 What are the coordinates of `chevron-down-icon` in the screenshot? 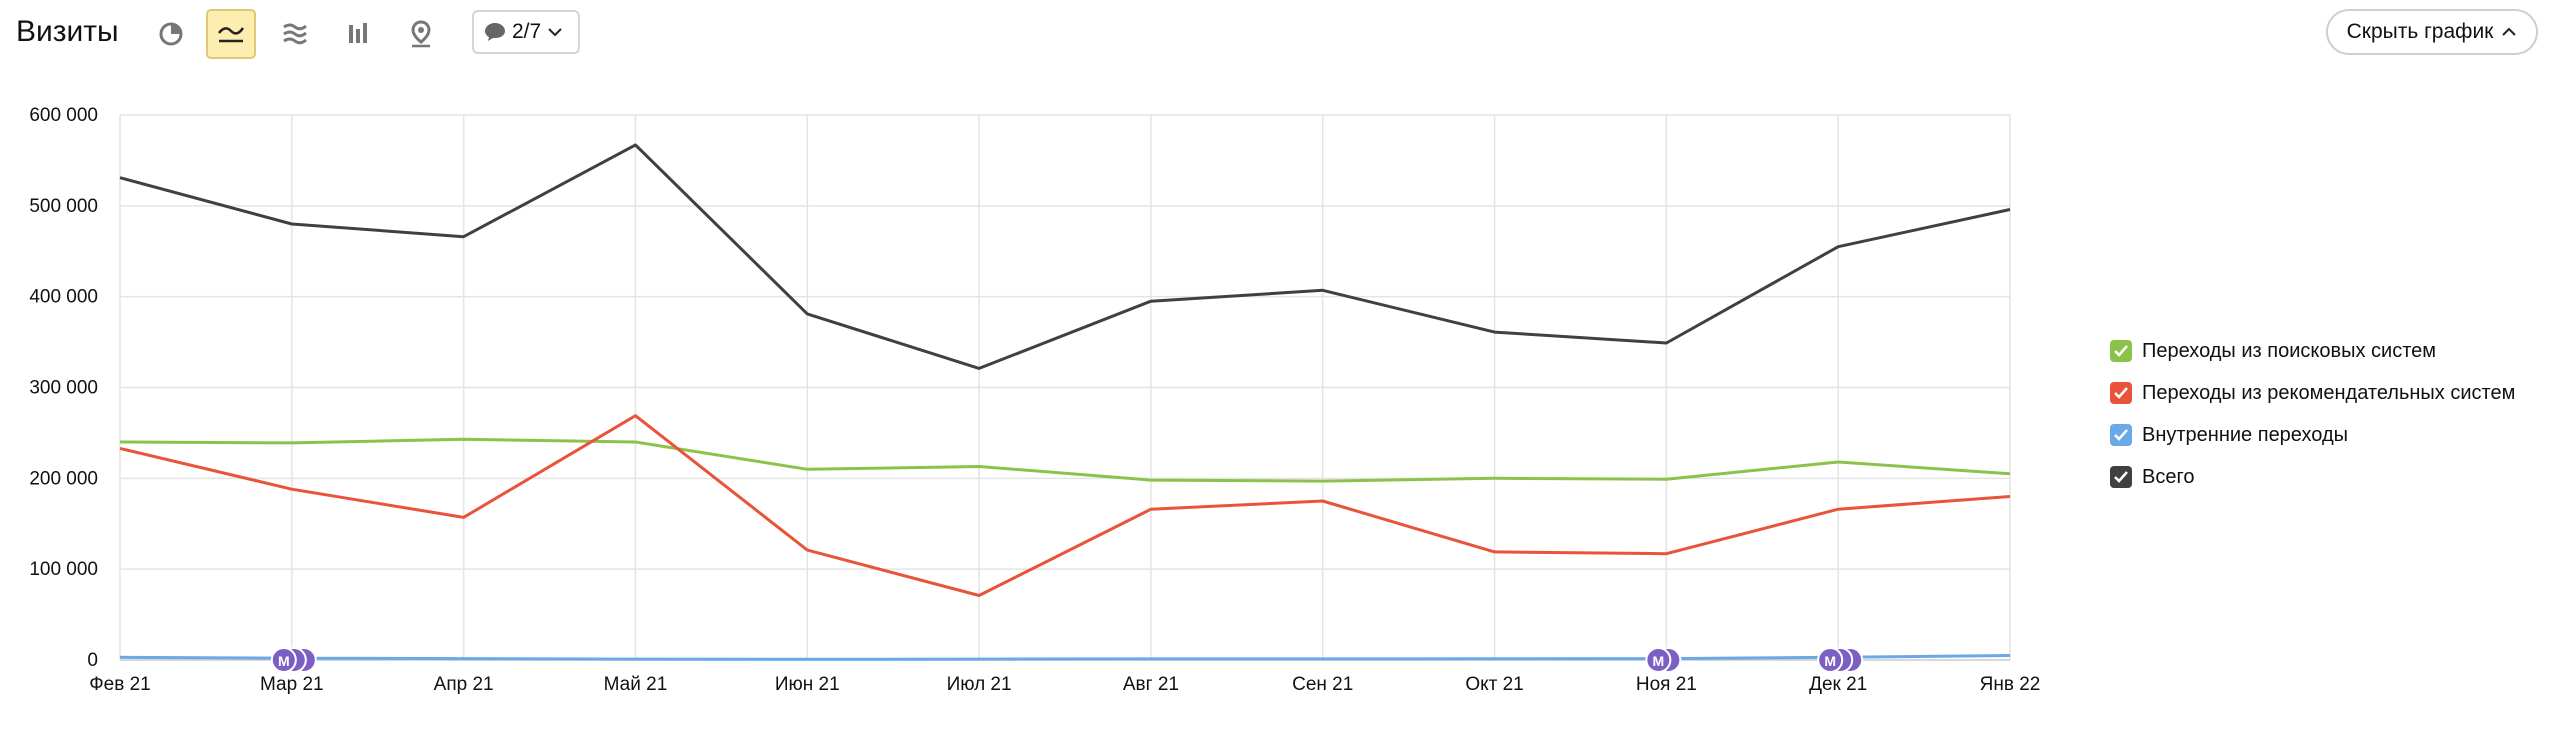 It's located at (555, 32).